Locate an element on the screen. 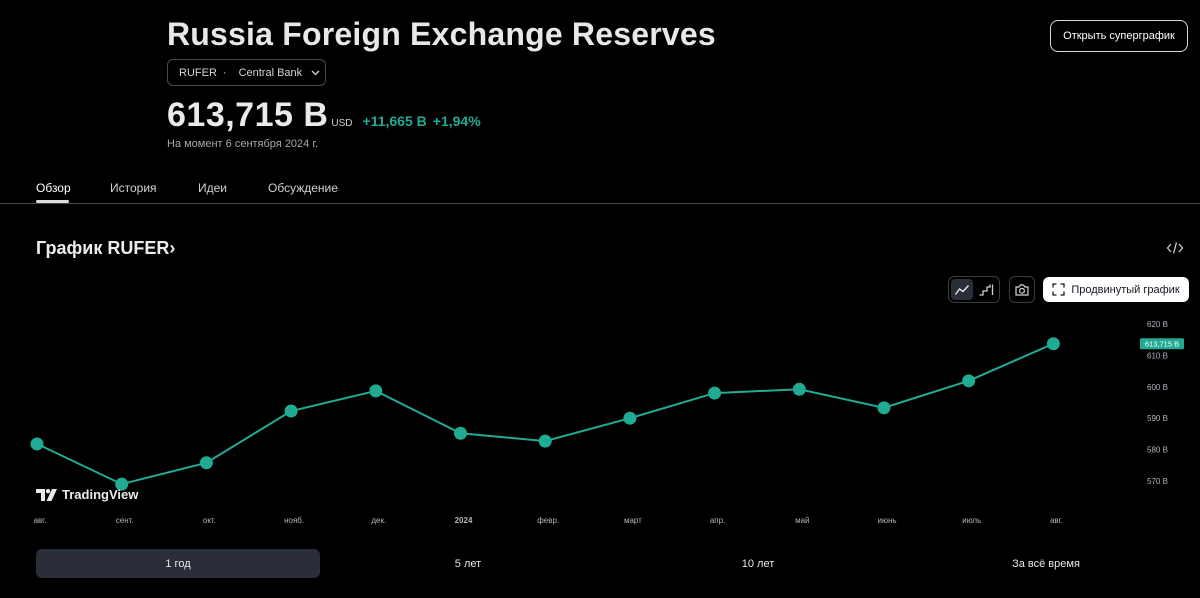 The width and height of the screenshot is (1200, 598). x-tick-label: сент. is located at coordinates (125, 520).